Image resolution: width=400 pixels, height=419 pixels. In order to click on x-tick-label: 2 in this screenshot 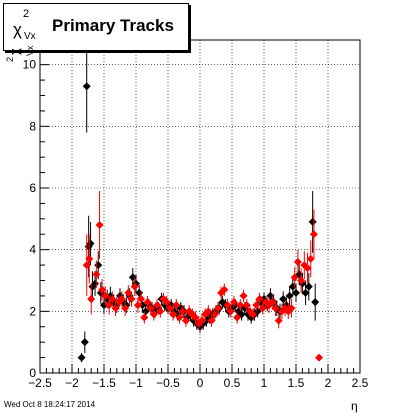, I will do `click(328, 383)`.